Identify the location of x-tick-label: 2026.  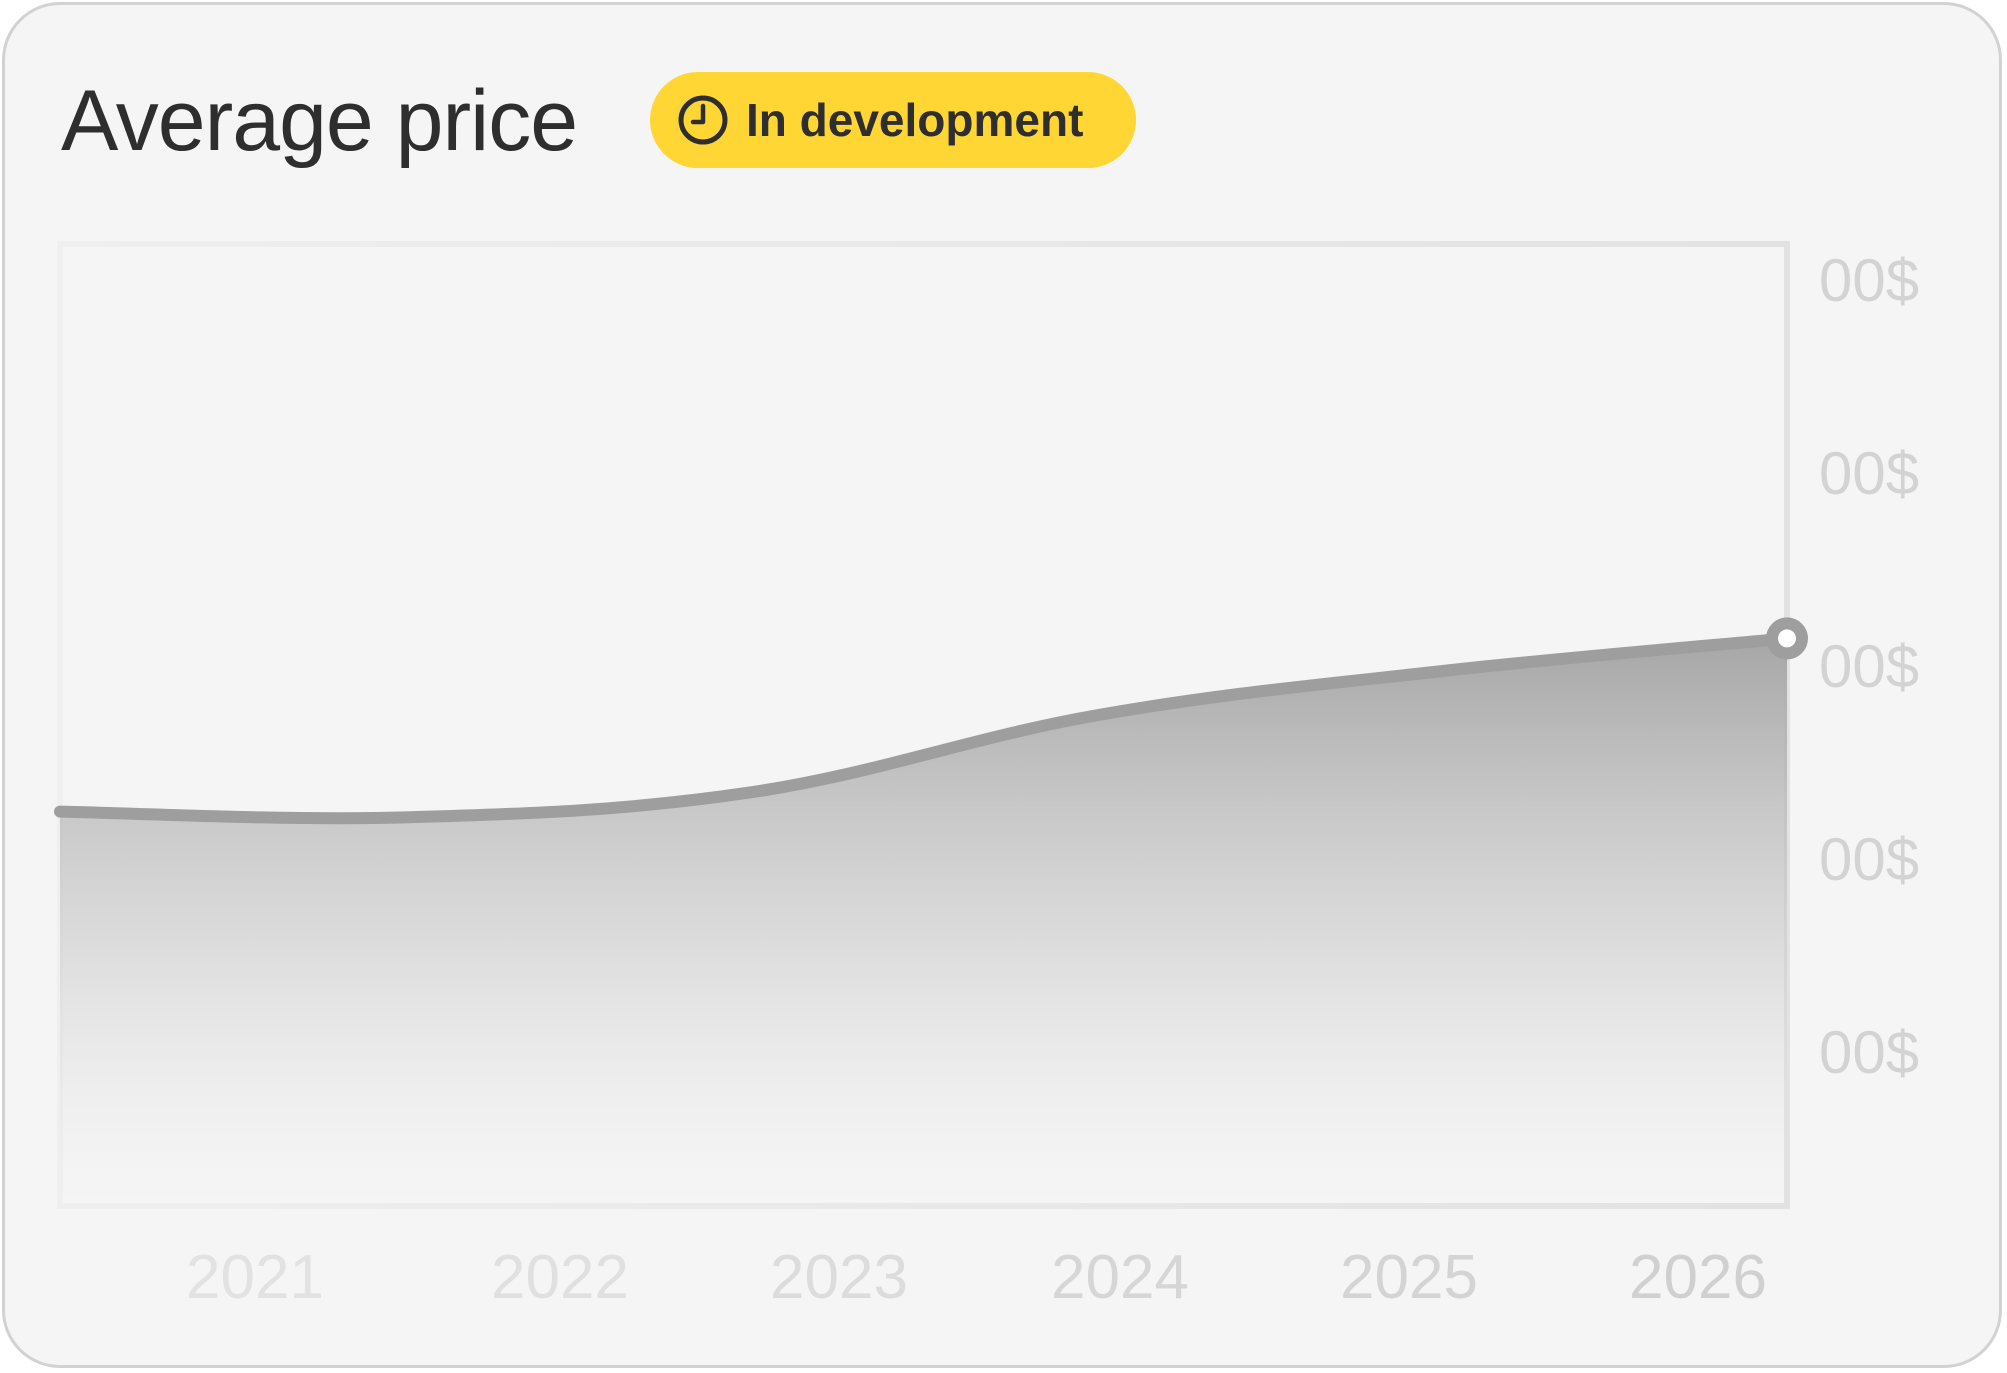
(1698, 1277).